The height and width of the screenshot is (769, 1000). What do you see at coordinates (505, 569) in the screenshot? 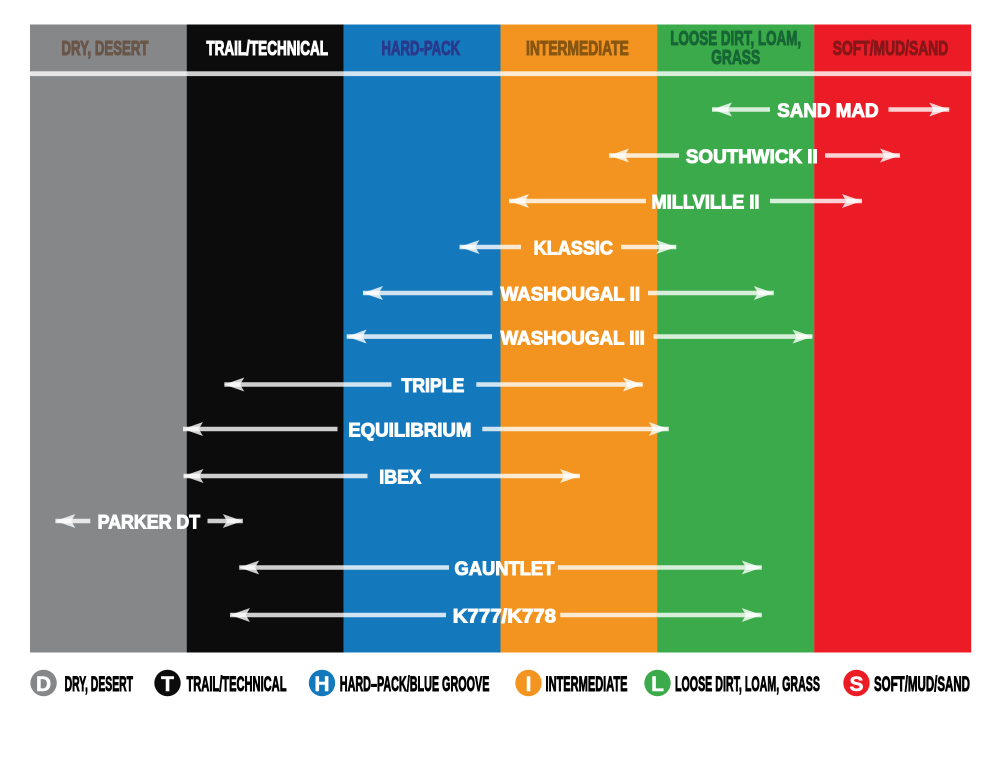
I see `svg-text: GAUNTLET` at bounding box center [505, 569].